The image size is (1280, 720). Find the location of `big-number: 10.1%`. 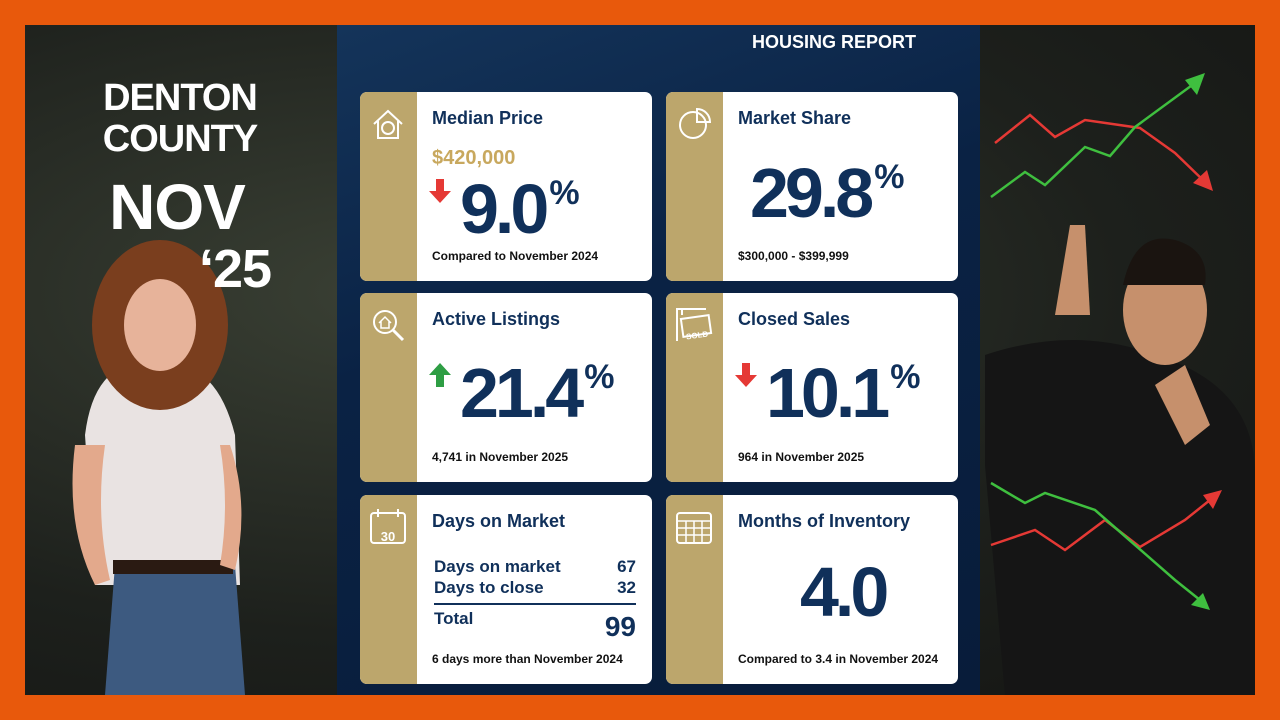

big-number: 10.1% is located at coordinates (843, 393).